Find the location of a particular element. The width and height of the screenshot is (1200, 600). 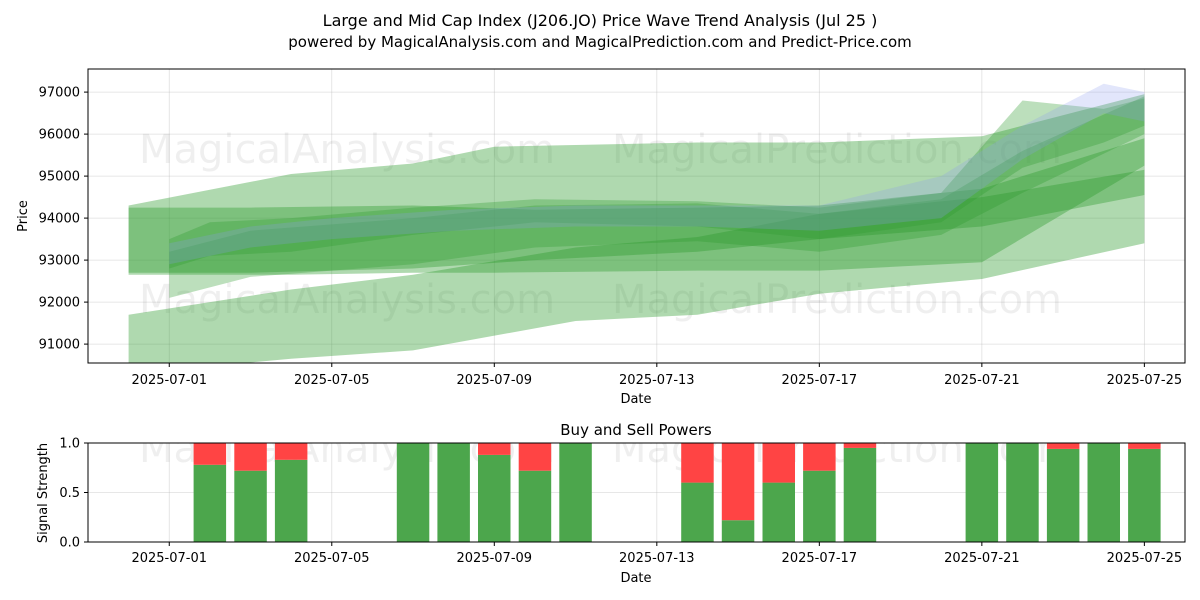

signal-x-tick-label: 2025-07-25 is located at coordinates (1145, 558).